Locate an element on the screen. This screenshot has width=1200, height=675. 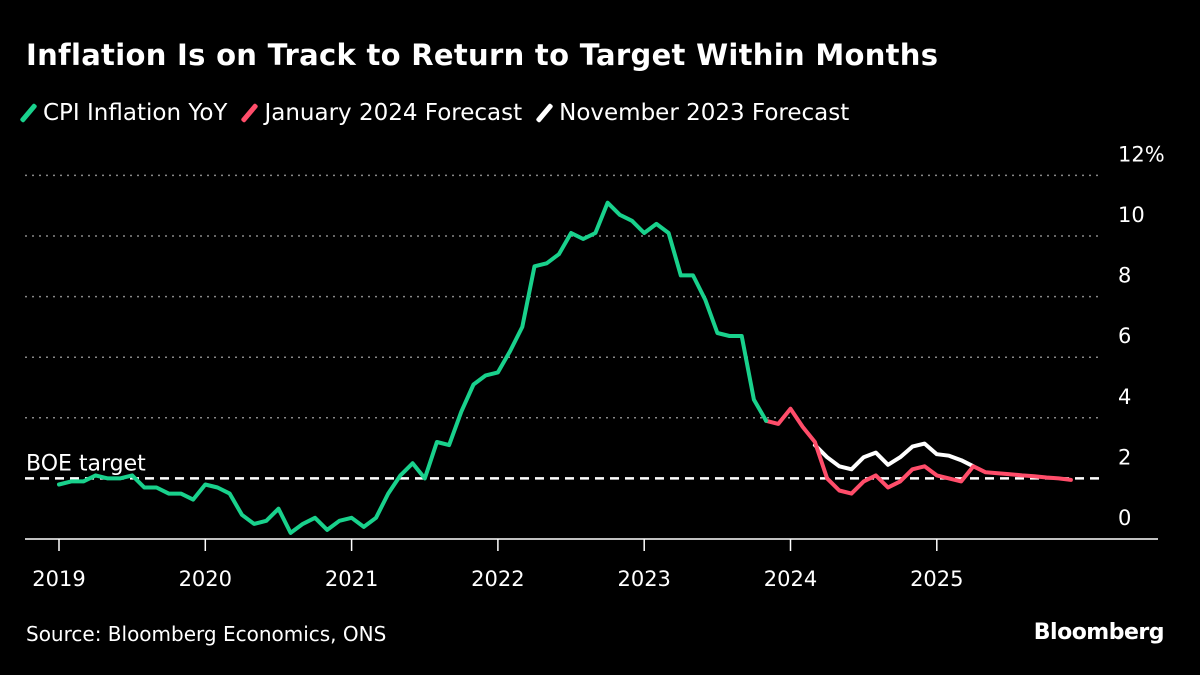
x-tick-label: 2021 is located at coordinates (351, 579).